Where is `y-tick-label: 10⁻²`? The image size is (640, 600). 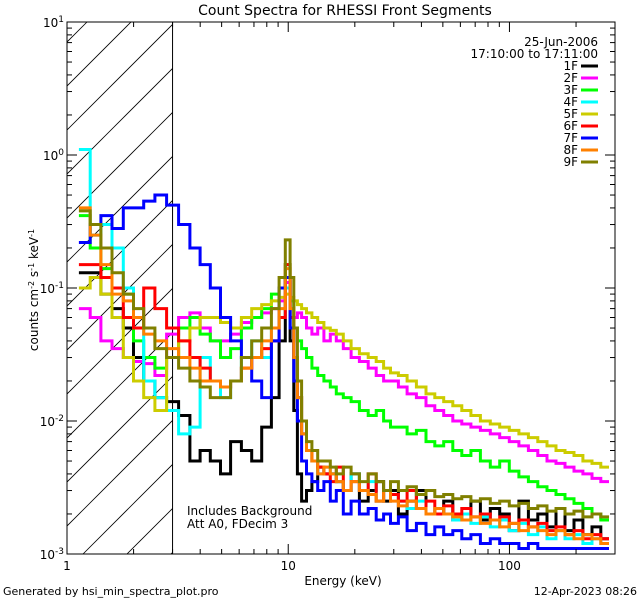
y-tick-label: 10⁻² is located at coordinates (52, 421).